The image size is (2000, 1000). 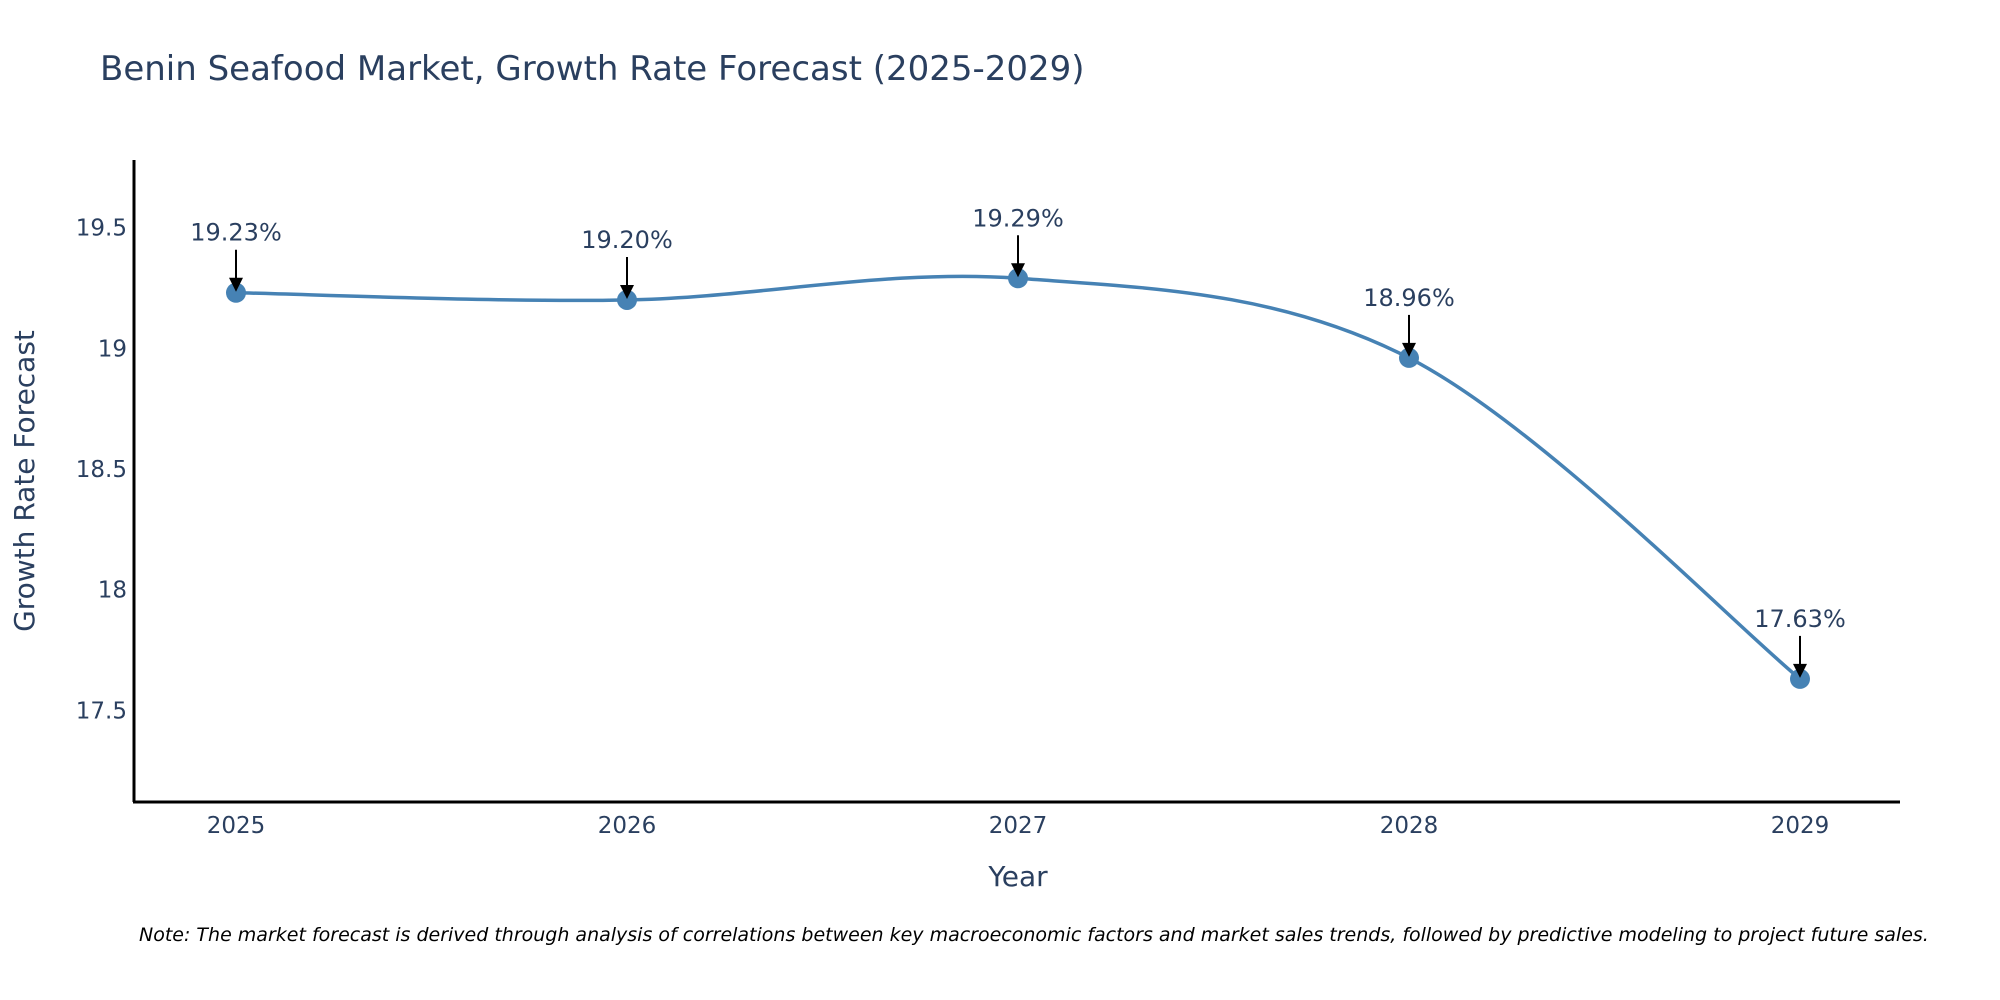 I want to click on y-axis-title: Growth Rate Forecast, so click(x=24, y=481).